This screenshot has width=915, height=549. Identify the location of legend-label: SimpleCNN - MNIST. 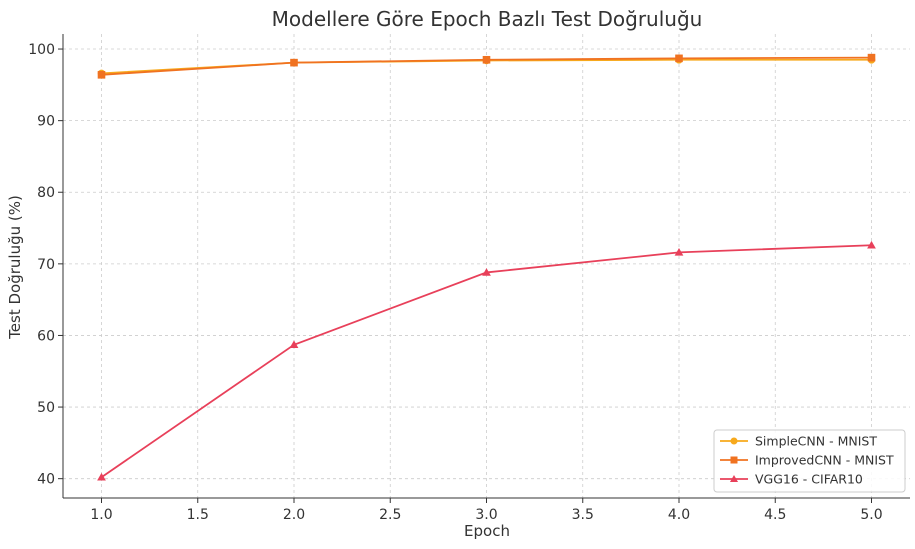
(816, 441).